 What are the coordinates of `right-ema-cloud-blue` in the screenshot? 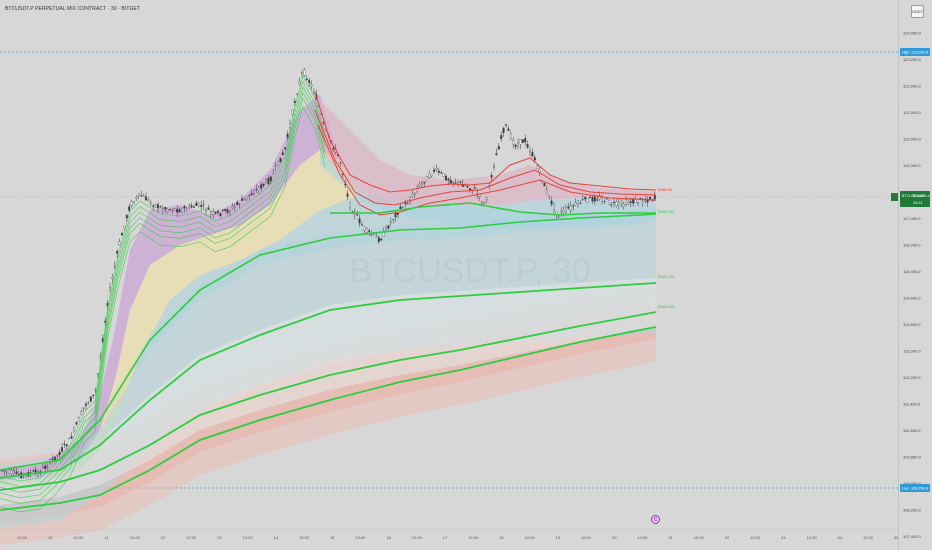 It's located at (488, 189).